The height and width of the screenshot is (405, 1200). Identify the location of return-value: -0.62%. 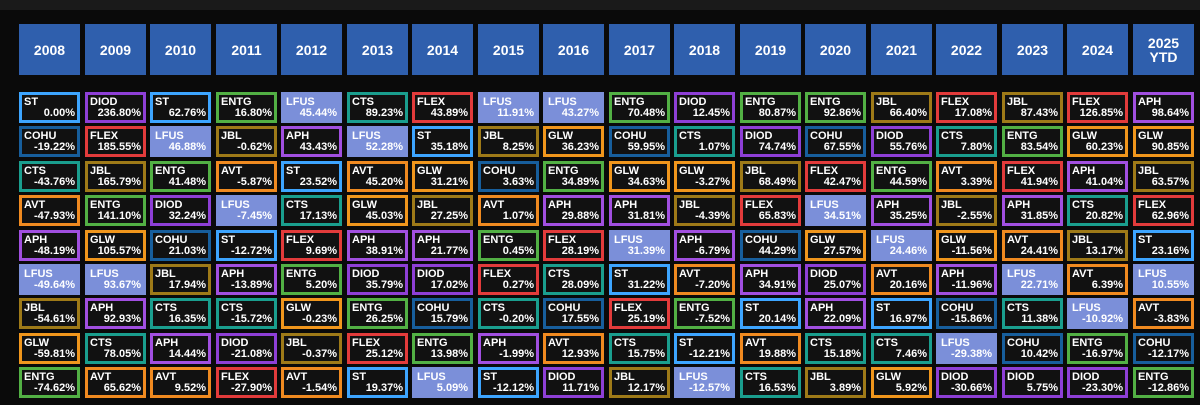
(254, 147).